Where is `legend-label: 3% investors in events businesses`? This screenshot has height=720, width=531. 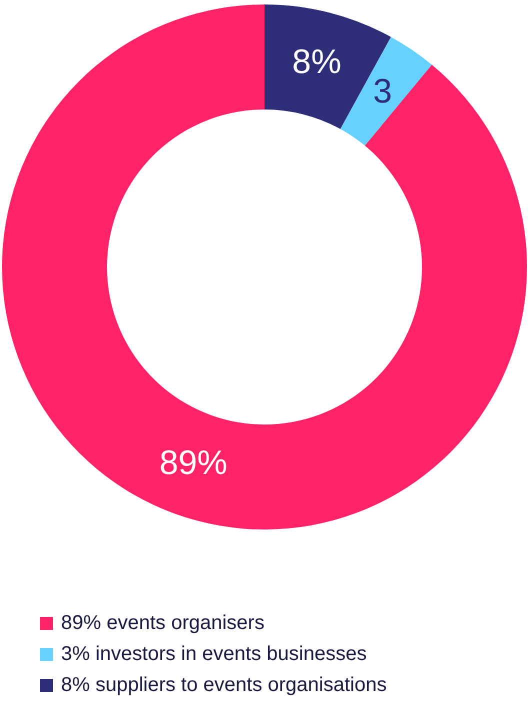 legend-label: 3% investors in events businesses is located at coordinates (214, 654).